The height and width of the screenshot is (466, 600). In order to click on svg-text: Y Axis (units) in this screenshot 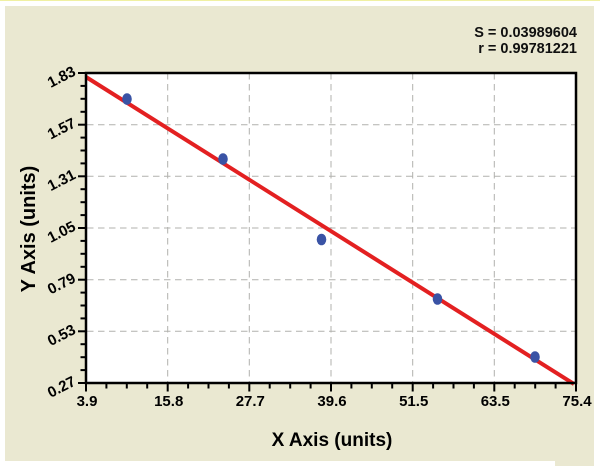, I will do `click(29, 229)`.